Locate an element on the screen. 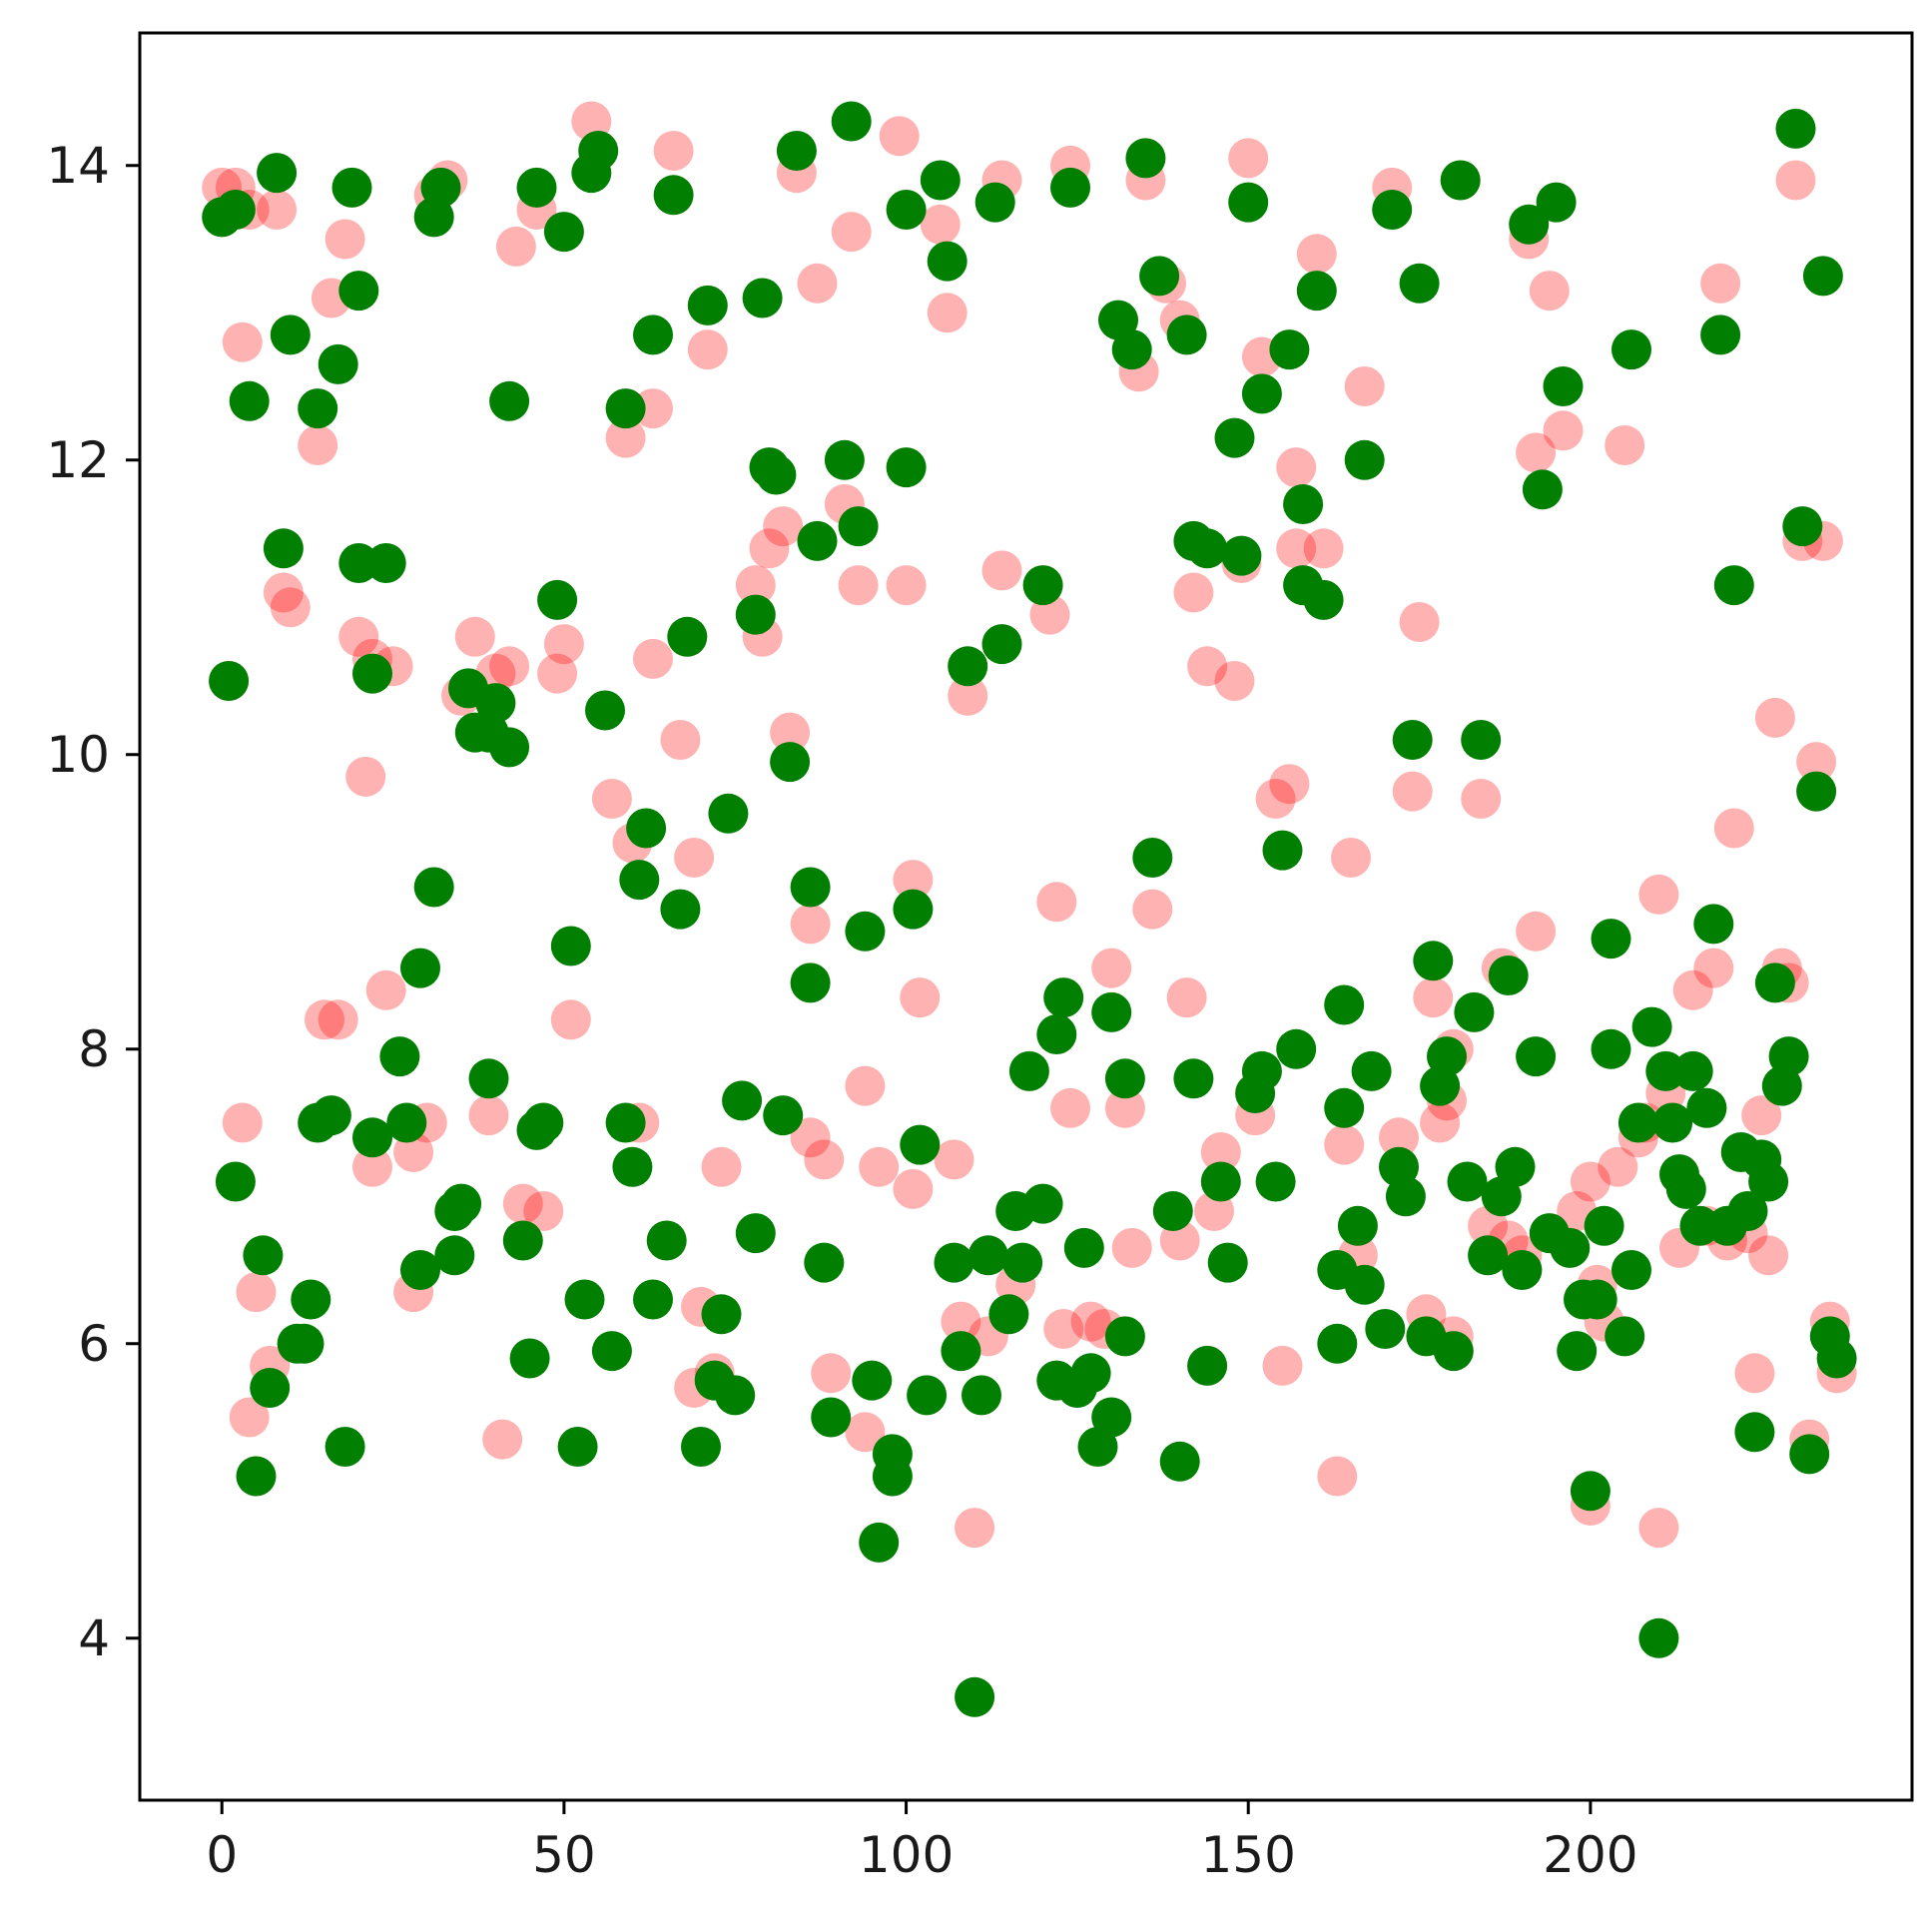  x-tick-label-1: 50 is located at coordinates (564, 1855).